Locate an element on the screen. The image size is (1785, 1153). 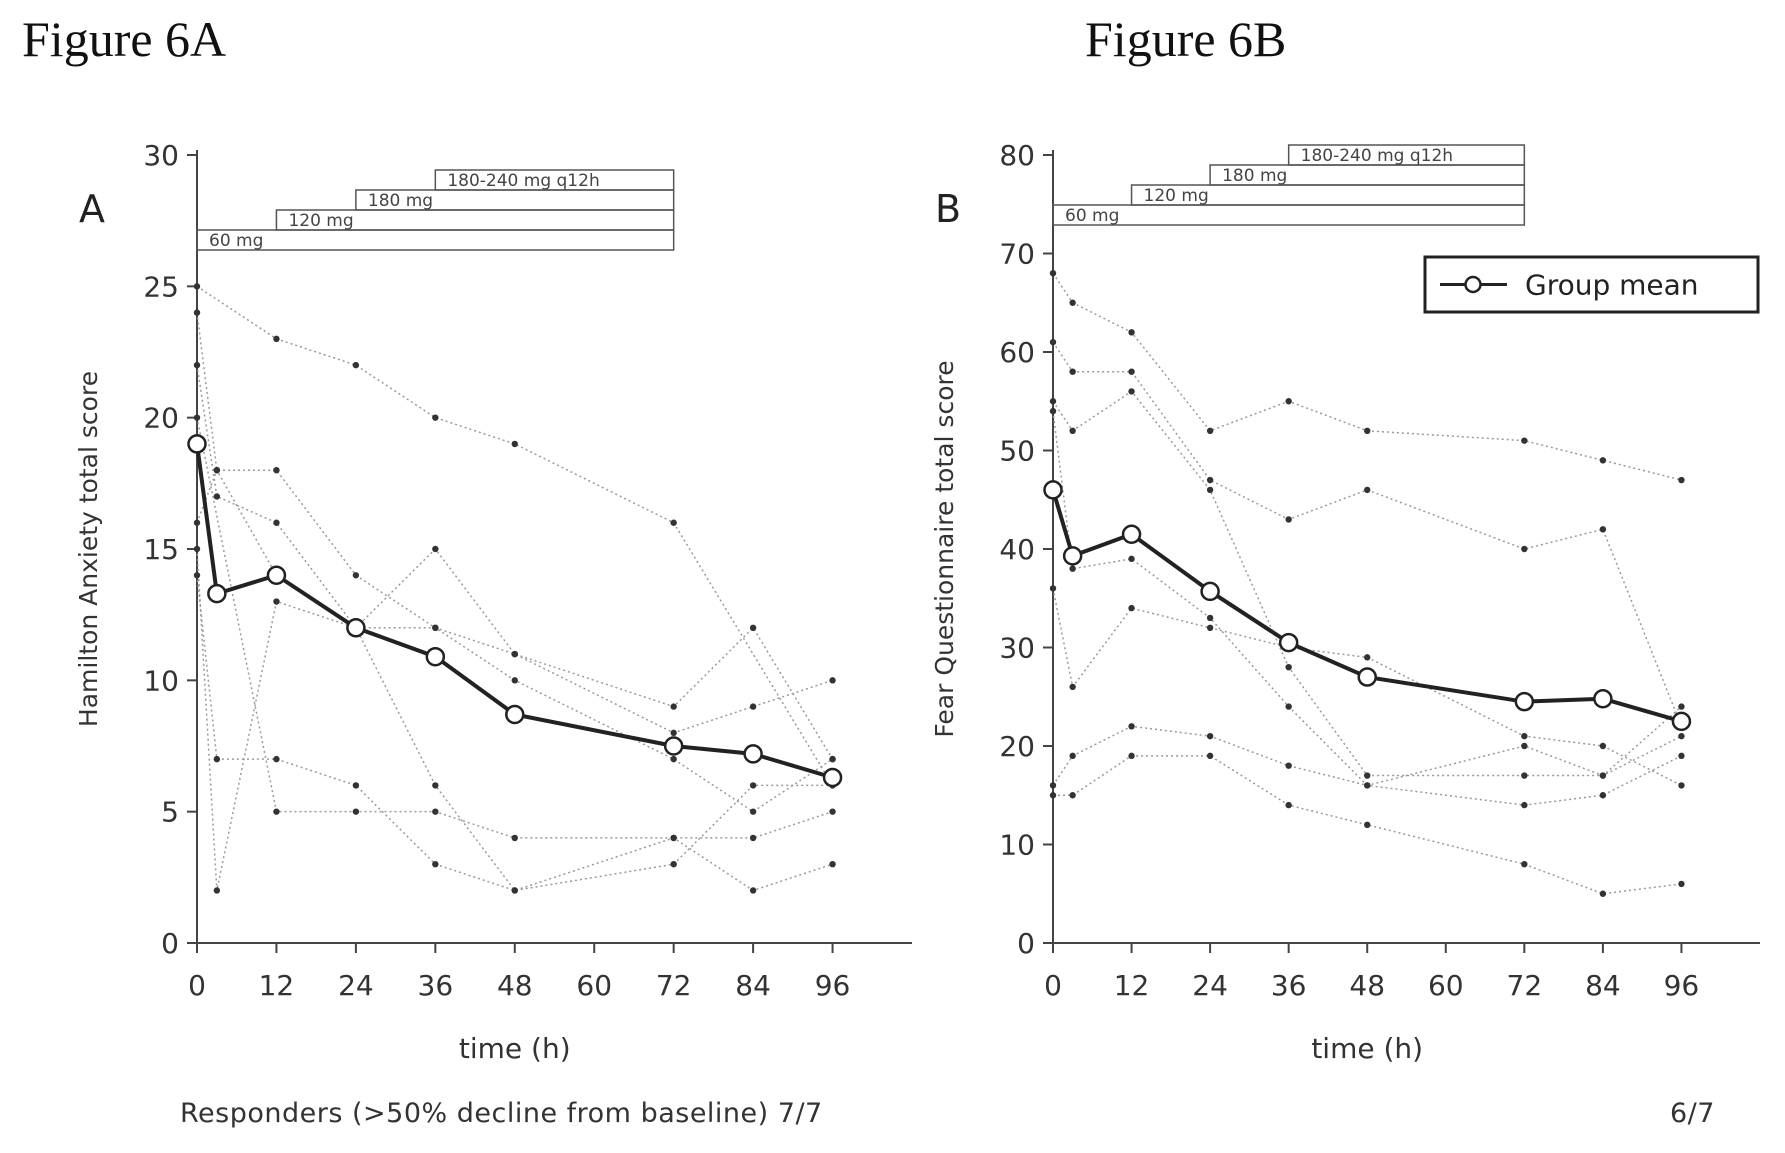
figure-6a-title: Figure 6A is located at coordinates (124, 39).